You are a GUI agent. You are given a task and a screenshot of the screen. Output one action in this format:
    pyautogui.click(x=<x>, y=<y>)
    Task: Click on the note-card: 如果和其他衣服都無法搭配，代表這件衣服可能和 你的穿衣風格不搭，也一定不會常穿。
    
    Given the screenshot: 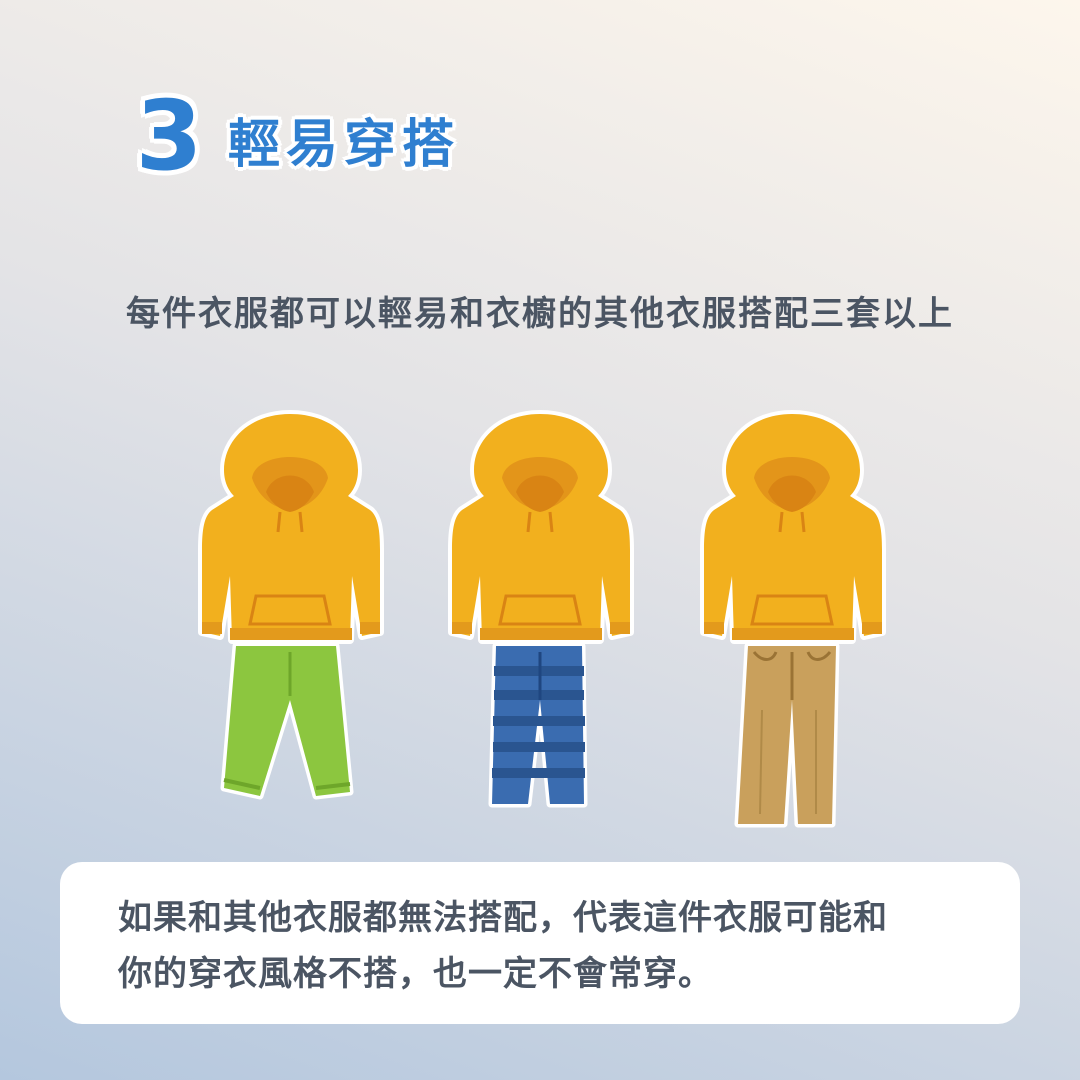 What is the action you would take?
    pyautogui.click(x=540, y=943)
    